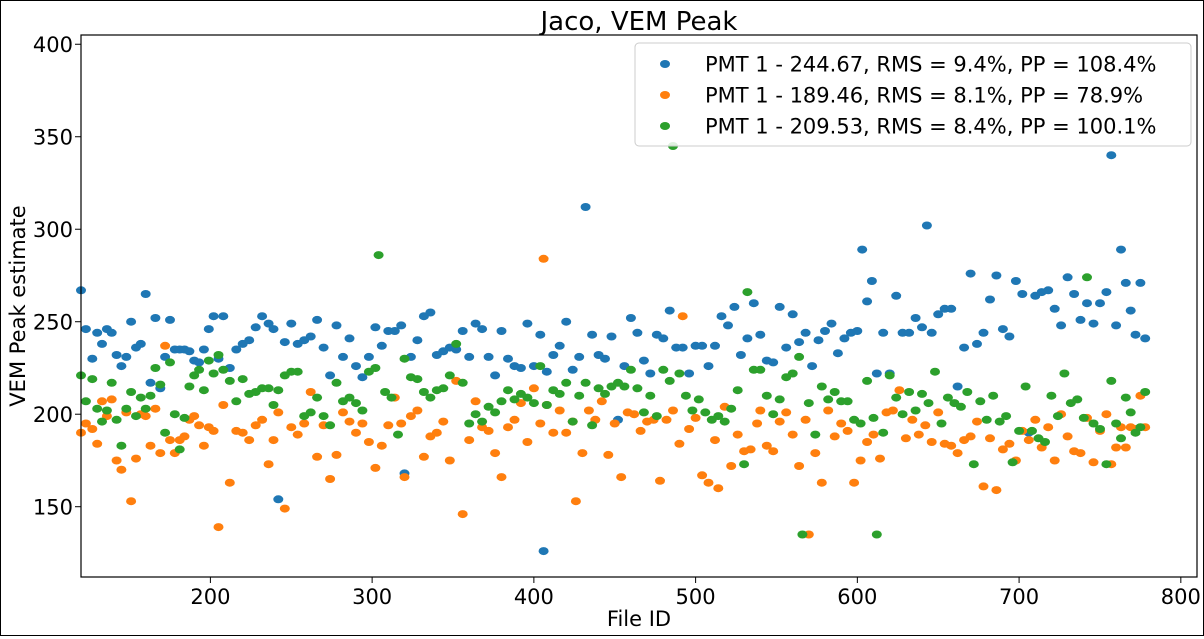 This screenshot has height=639, width=1204. I want to click on y-tick-label: 350, so click(53, 138).